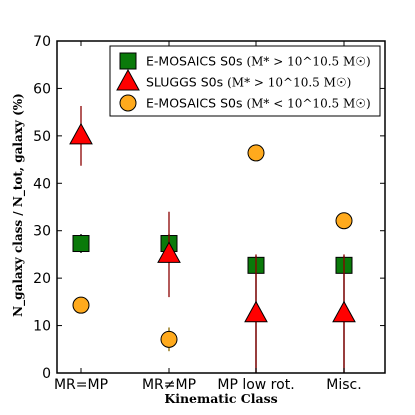 The image size is (415, 415). Describe the element at coordinates (81, 385) in the screenshot. I see `x-tick-label: MR=MP` at that location.